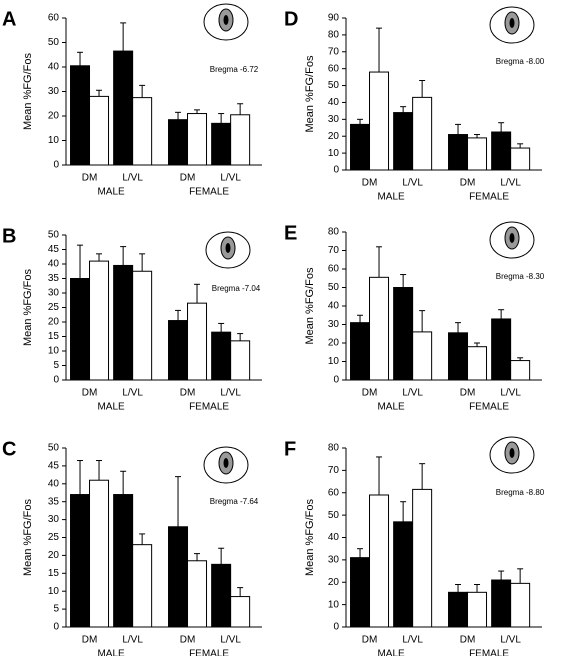 This screenshot has width=564, height=656. What do you see at coordinates (56, 609) in the screenshot?
I see `y-tick-label: 5` at bounding box center [56, 609].